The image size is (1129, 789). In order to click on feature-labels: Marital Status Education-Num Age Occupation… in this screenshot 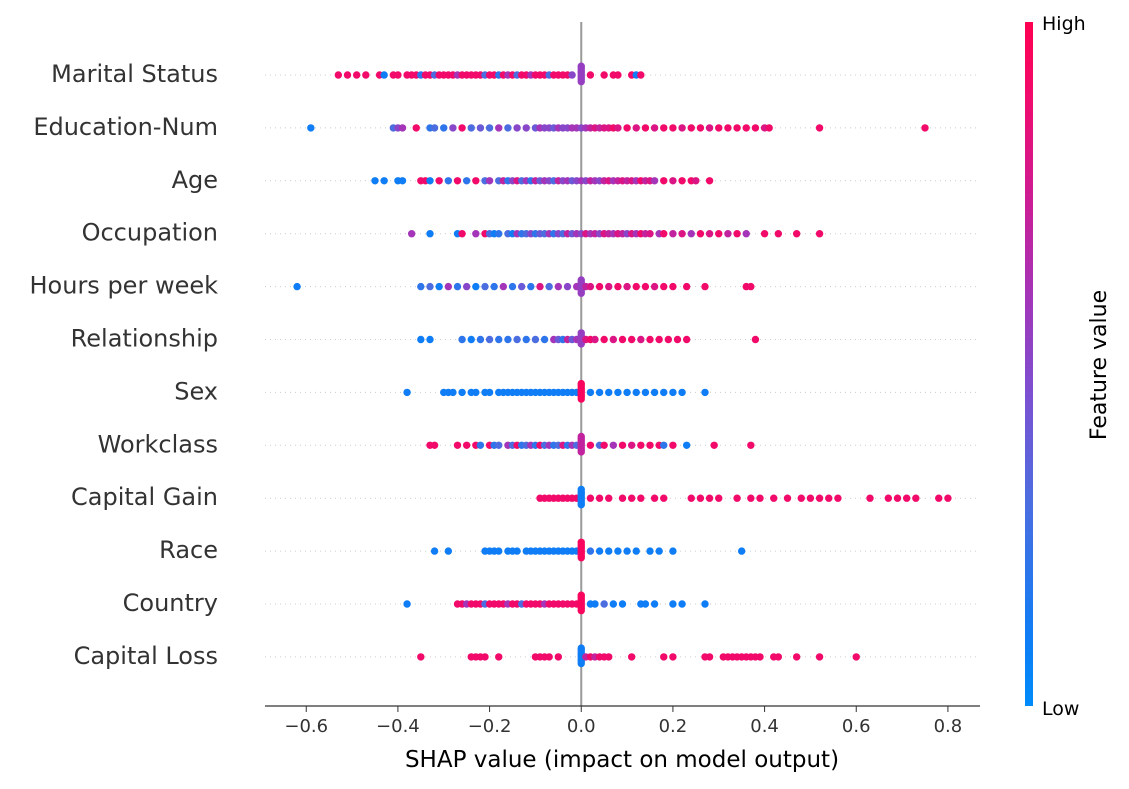, I will do `click(124, 365)`.